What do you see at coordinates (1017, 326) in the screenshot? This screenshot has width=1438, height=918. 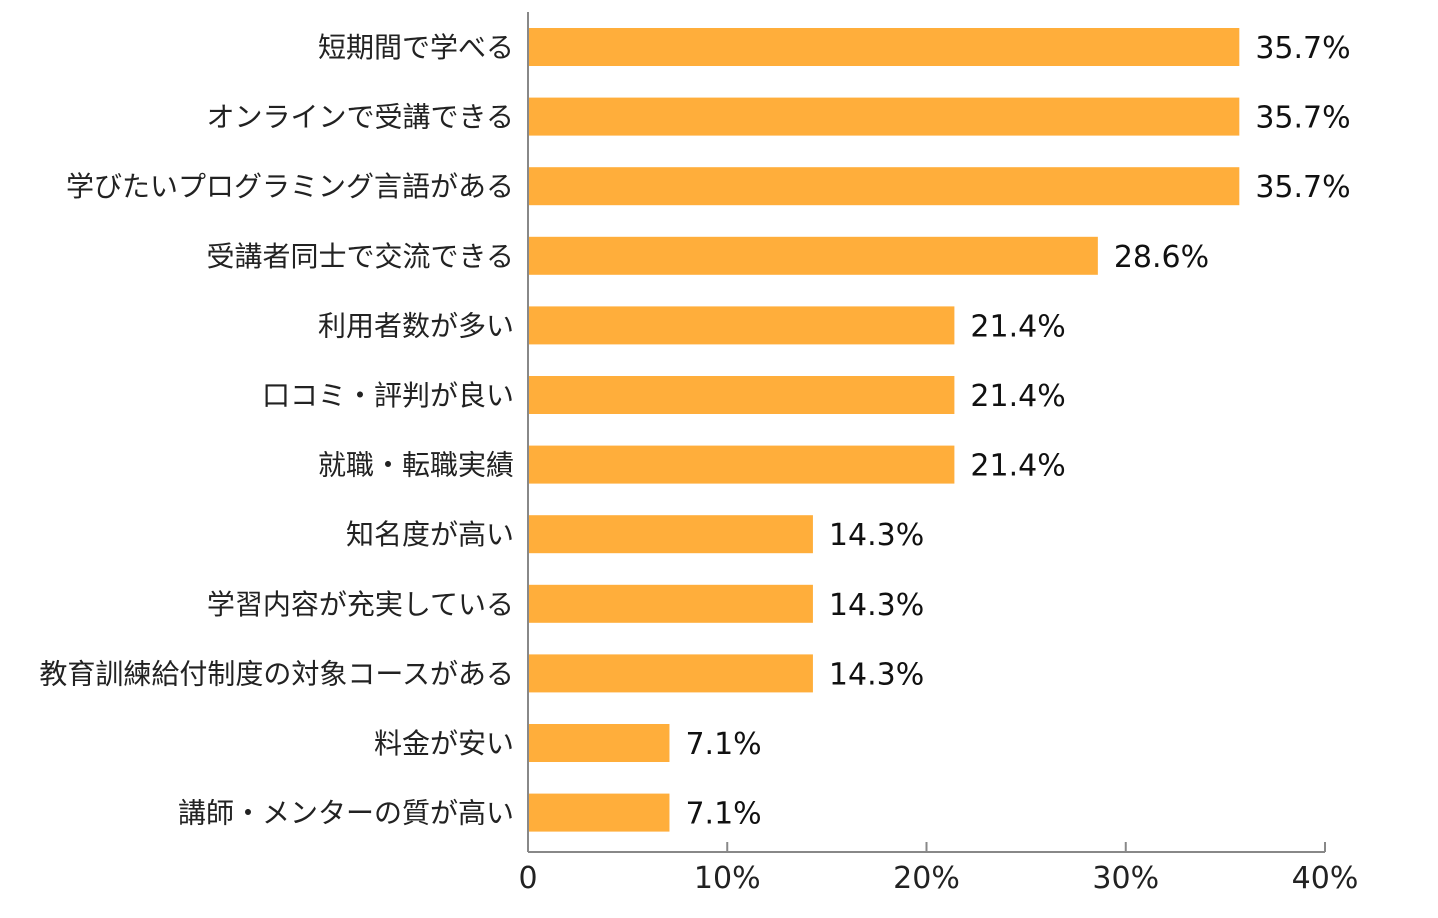 I see `value-label-4: 21.4%` at bounding box center [1017, 326].